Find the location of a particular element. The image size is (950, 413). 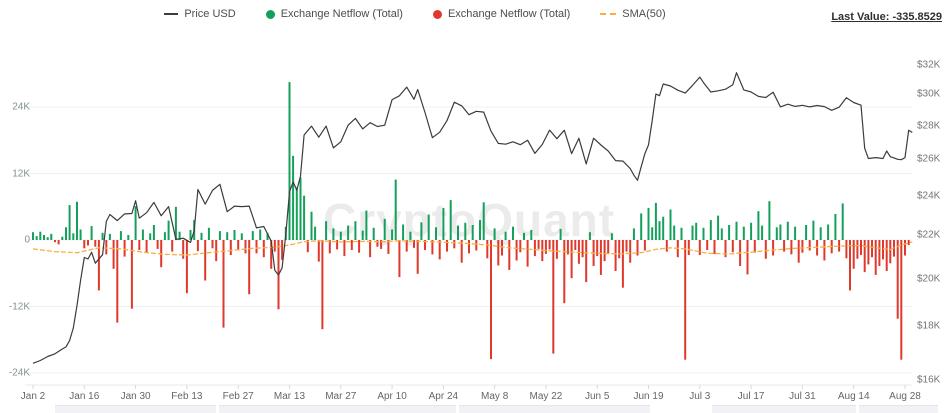

x-axis-label-mar-13: Mar 13 is located at coordinates (289, 396).